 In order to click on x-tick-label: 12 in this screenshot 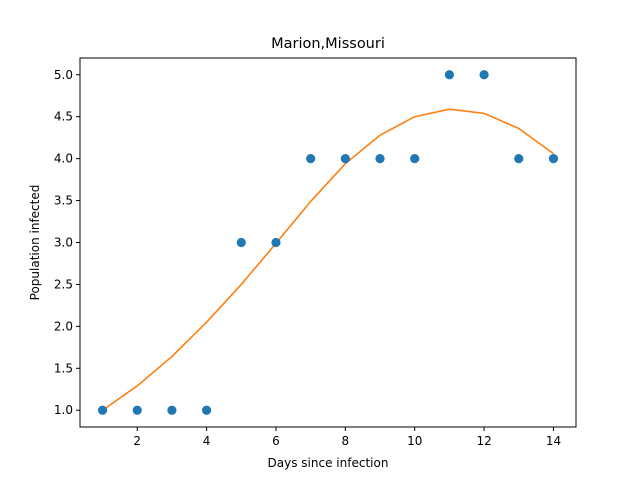, I will do `click(483, 441)`.